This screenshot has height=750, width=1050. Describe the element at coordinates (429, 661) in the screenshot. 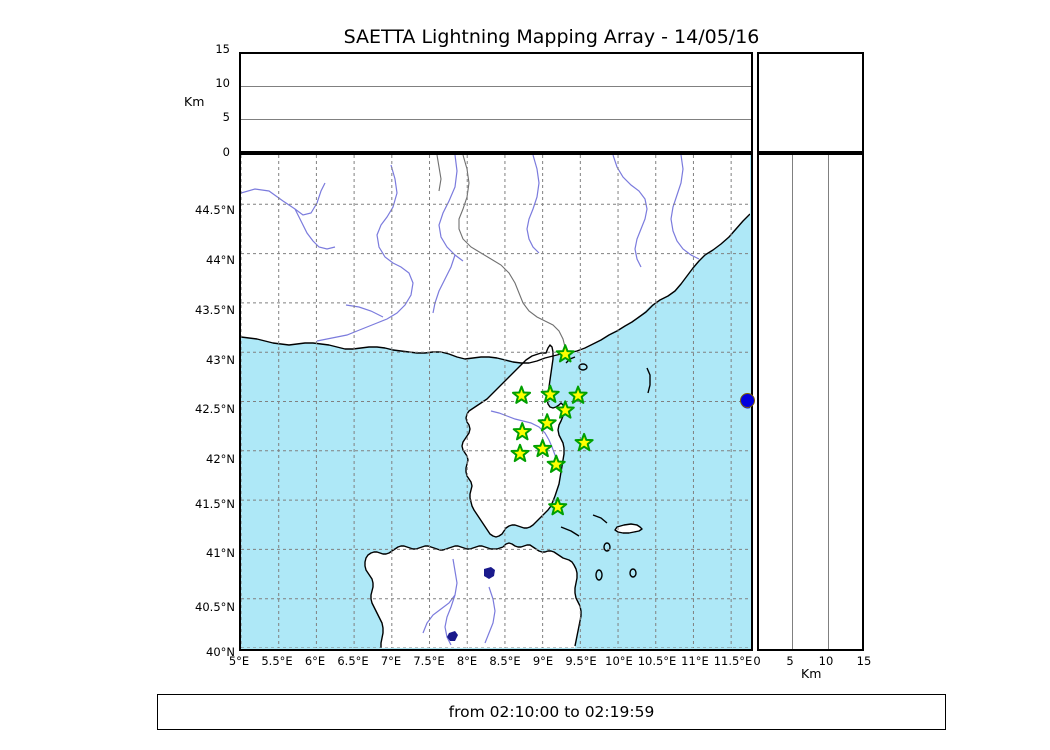

I see `lon-tick-7-5: 7.5°E` at that location.